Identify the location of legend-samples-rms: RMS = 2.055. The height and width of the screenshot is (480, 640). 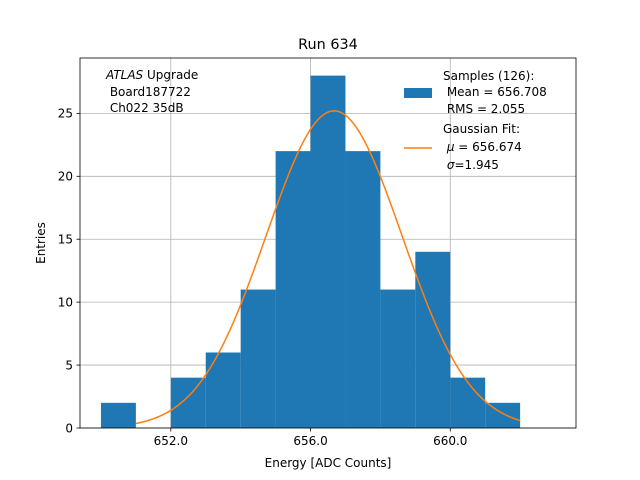
(484, 109).